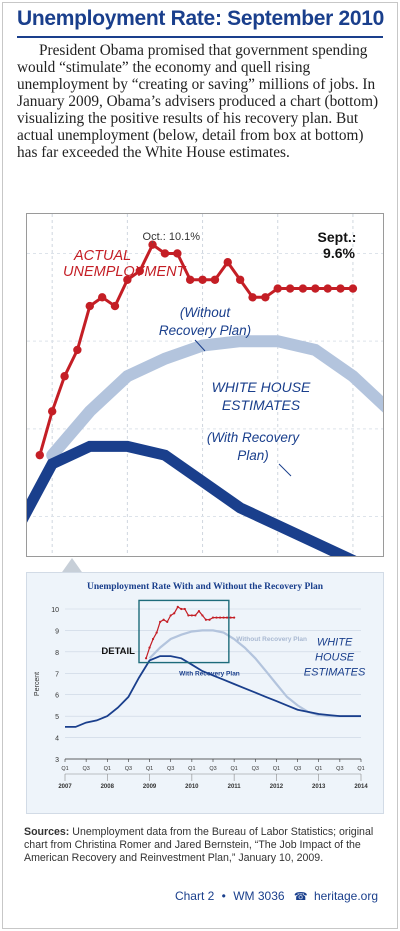 Image resolution: width=400 pixels, height=931 pixels. I want to click on y-tick-label: 4, so click(57, 739).